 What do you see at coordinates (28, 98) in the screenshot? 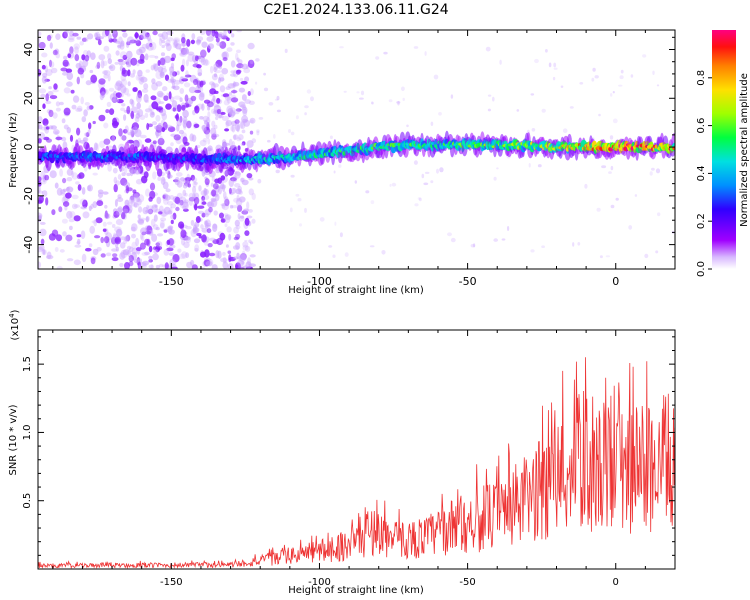
I see `y-tick-label: 20` at bounding box center [28, 98].